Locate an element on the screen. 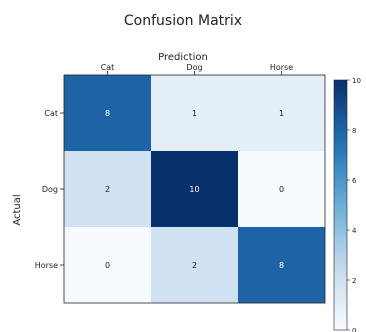 The image size is (366, 332). colorbar-tick-label: 2 is located at coordinates (354, 281).